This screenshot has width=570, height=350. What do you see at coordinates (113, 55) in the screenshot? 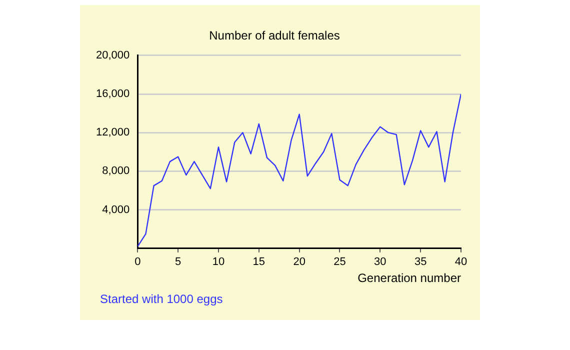
I see `y-tick-label: 20,000` at bounding box center [113, 55].